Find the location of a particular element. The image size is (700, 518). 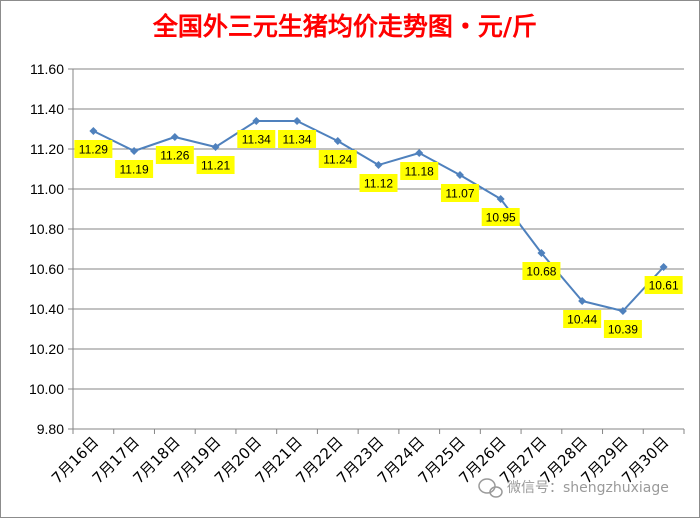

data-label: 11.19 is located at coordinates (134, 169).